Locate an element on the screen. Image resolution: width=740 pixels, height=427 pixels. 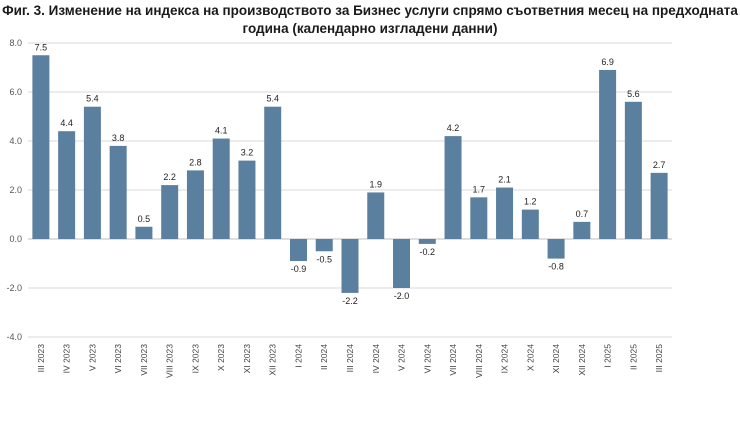
data-label: 2.2 is located at coordinates (169, 177).